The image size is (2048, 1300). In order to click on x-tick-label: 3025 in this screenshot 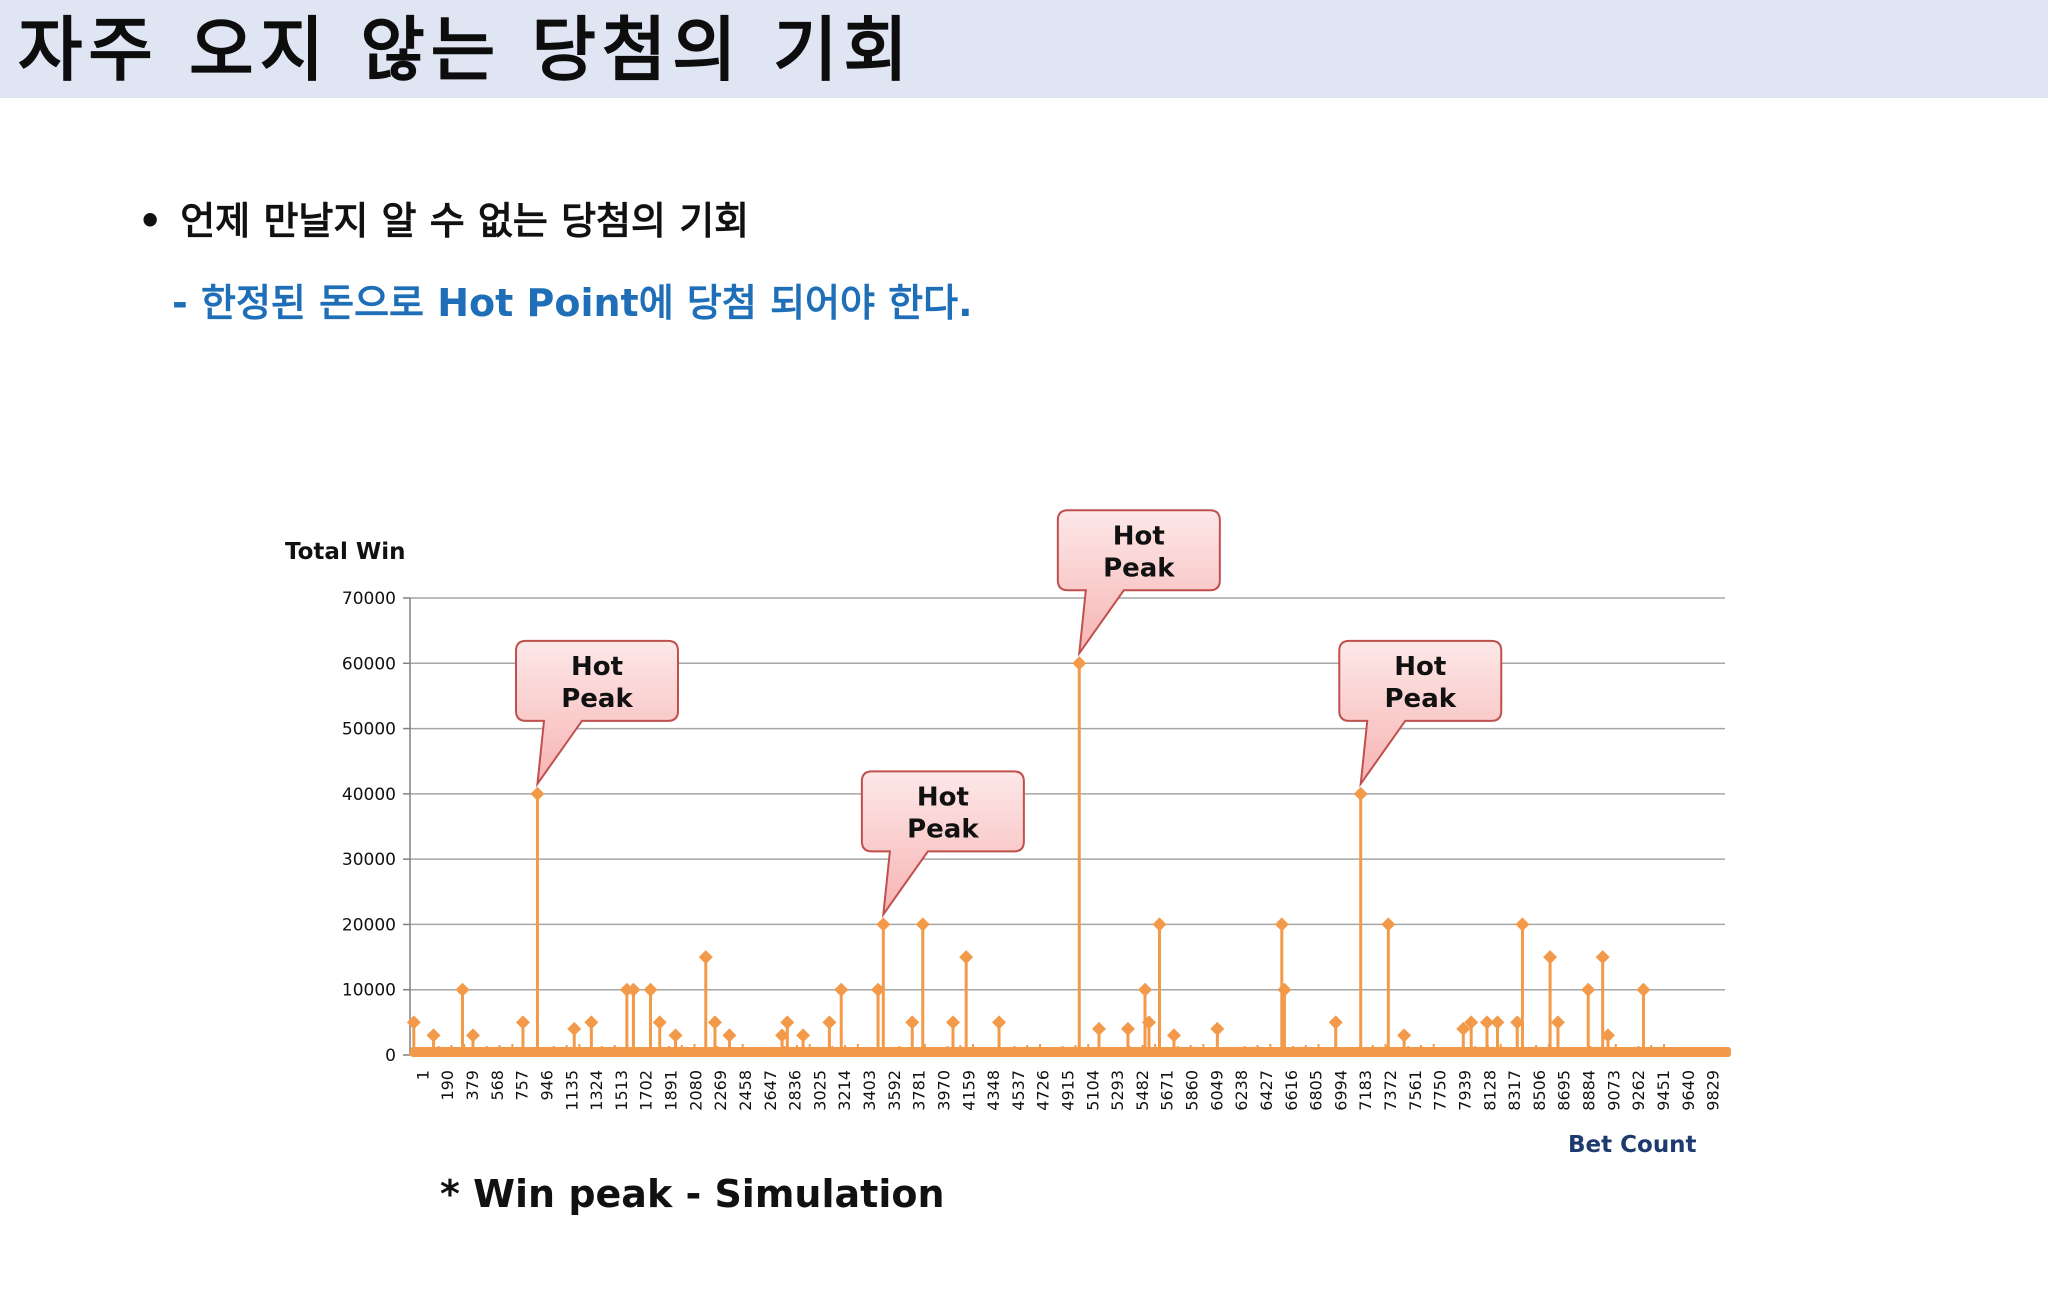, I will do `click(819, 1090)`.